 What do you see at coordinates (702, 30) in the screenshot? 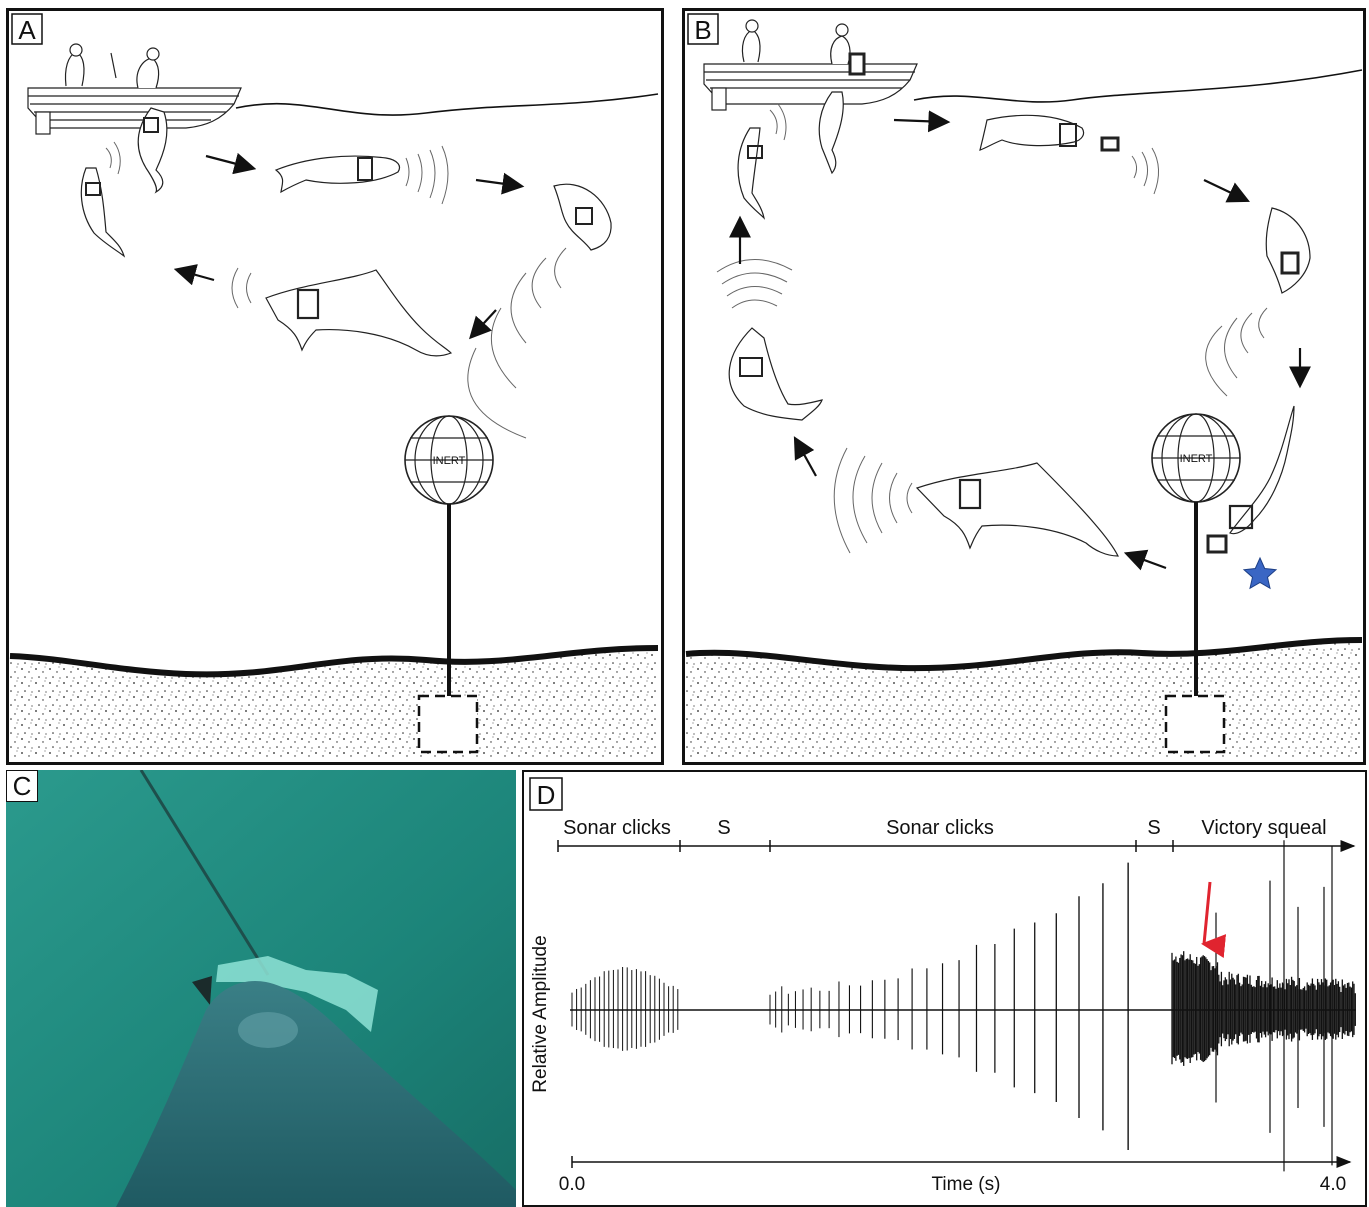
I see `panel-label-b: B` at bounding box center [702, 30].